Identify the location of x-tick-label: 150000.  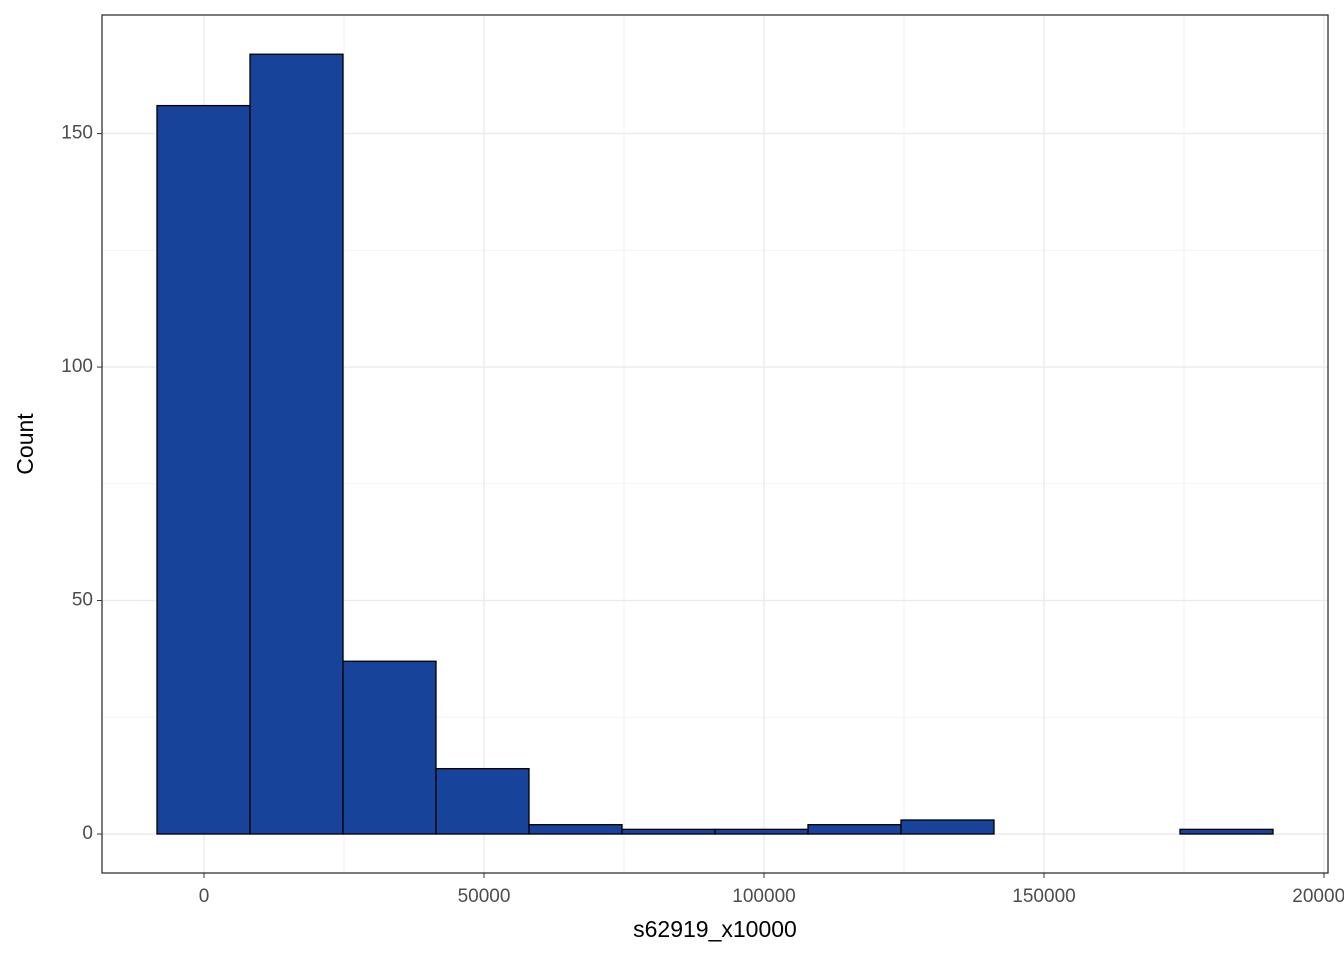
(1043, 896).